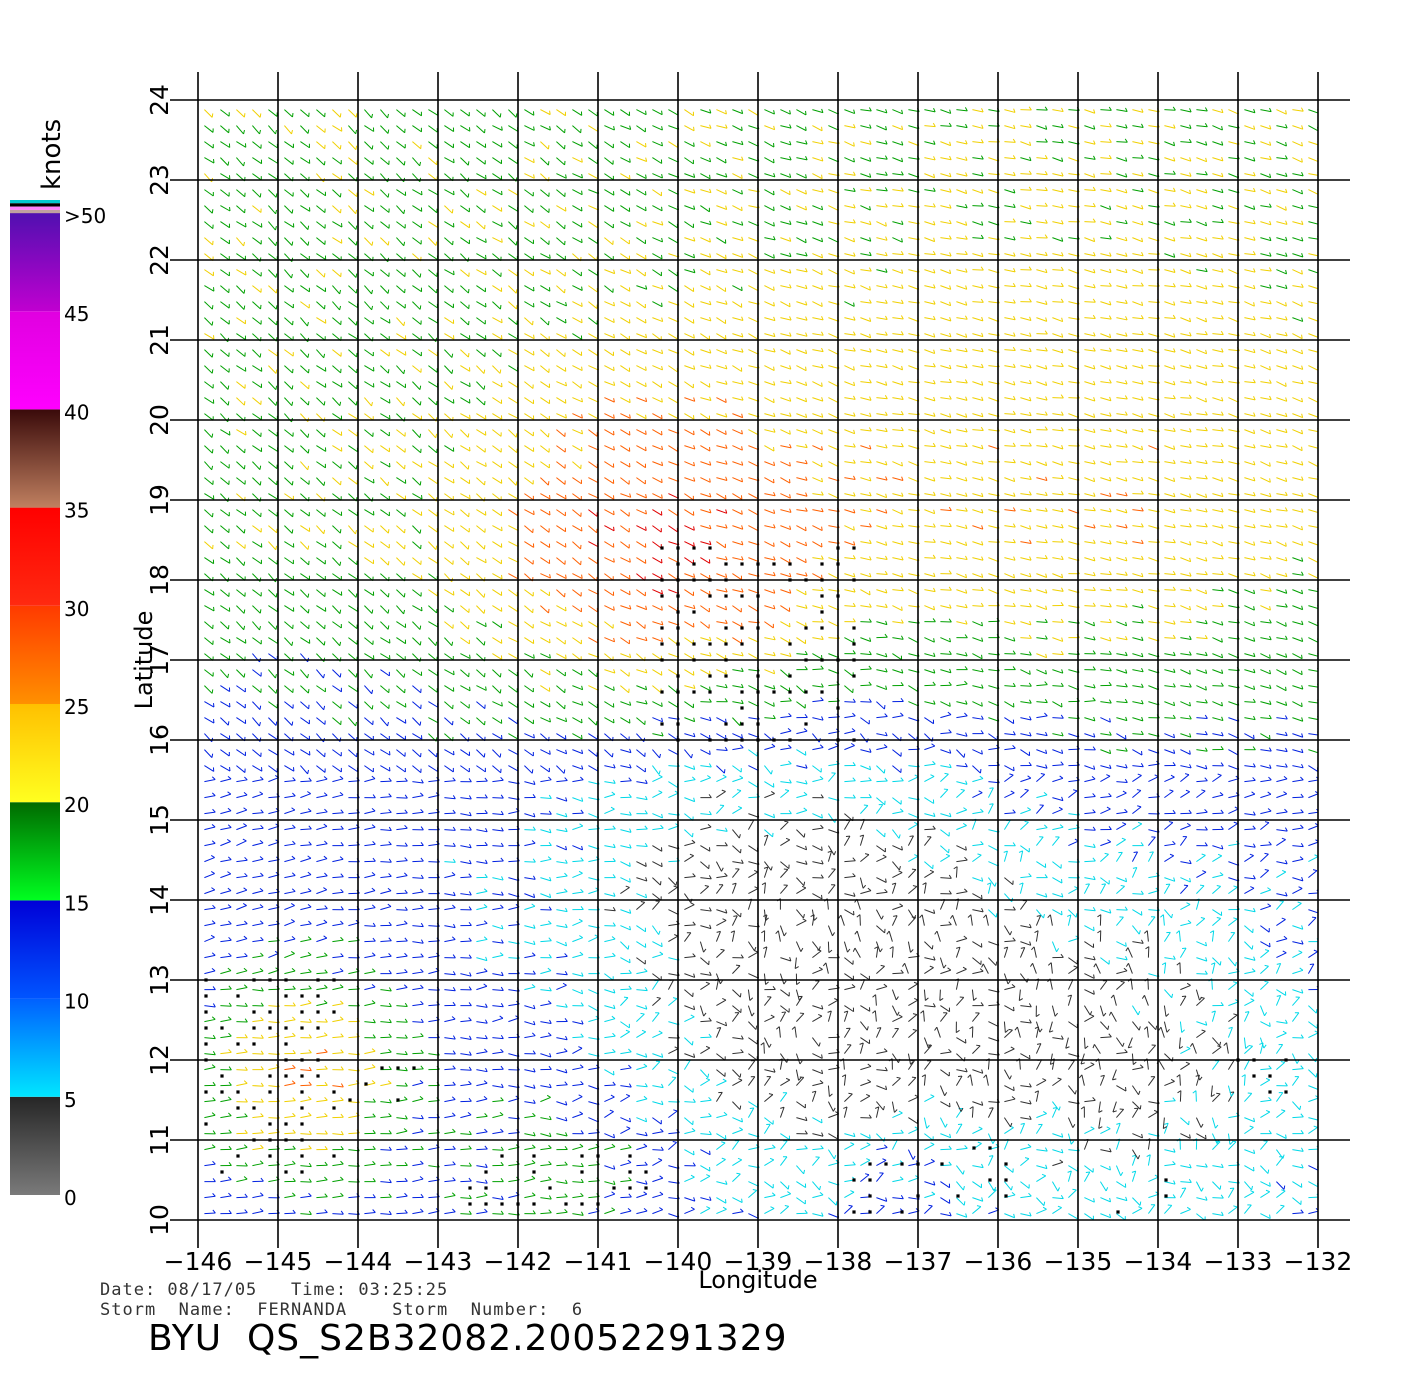  I want to click on legend-band, so click(35, 851).